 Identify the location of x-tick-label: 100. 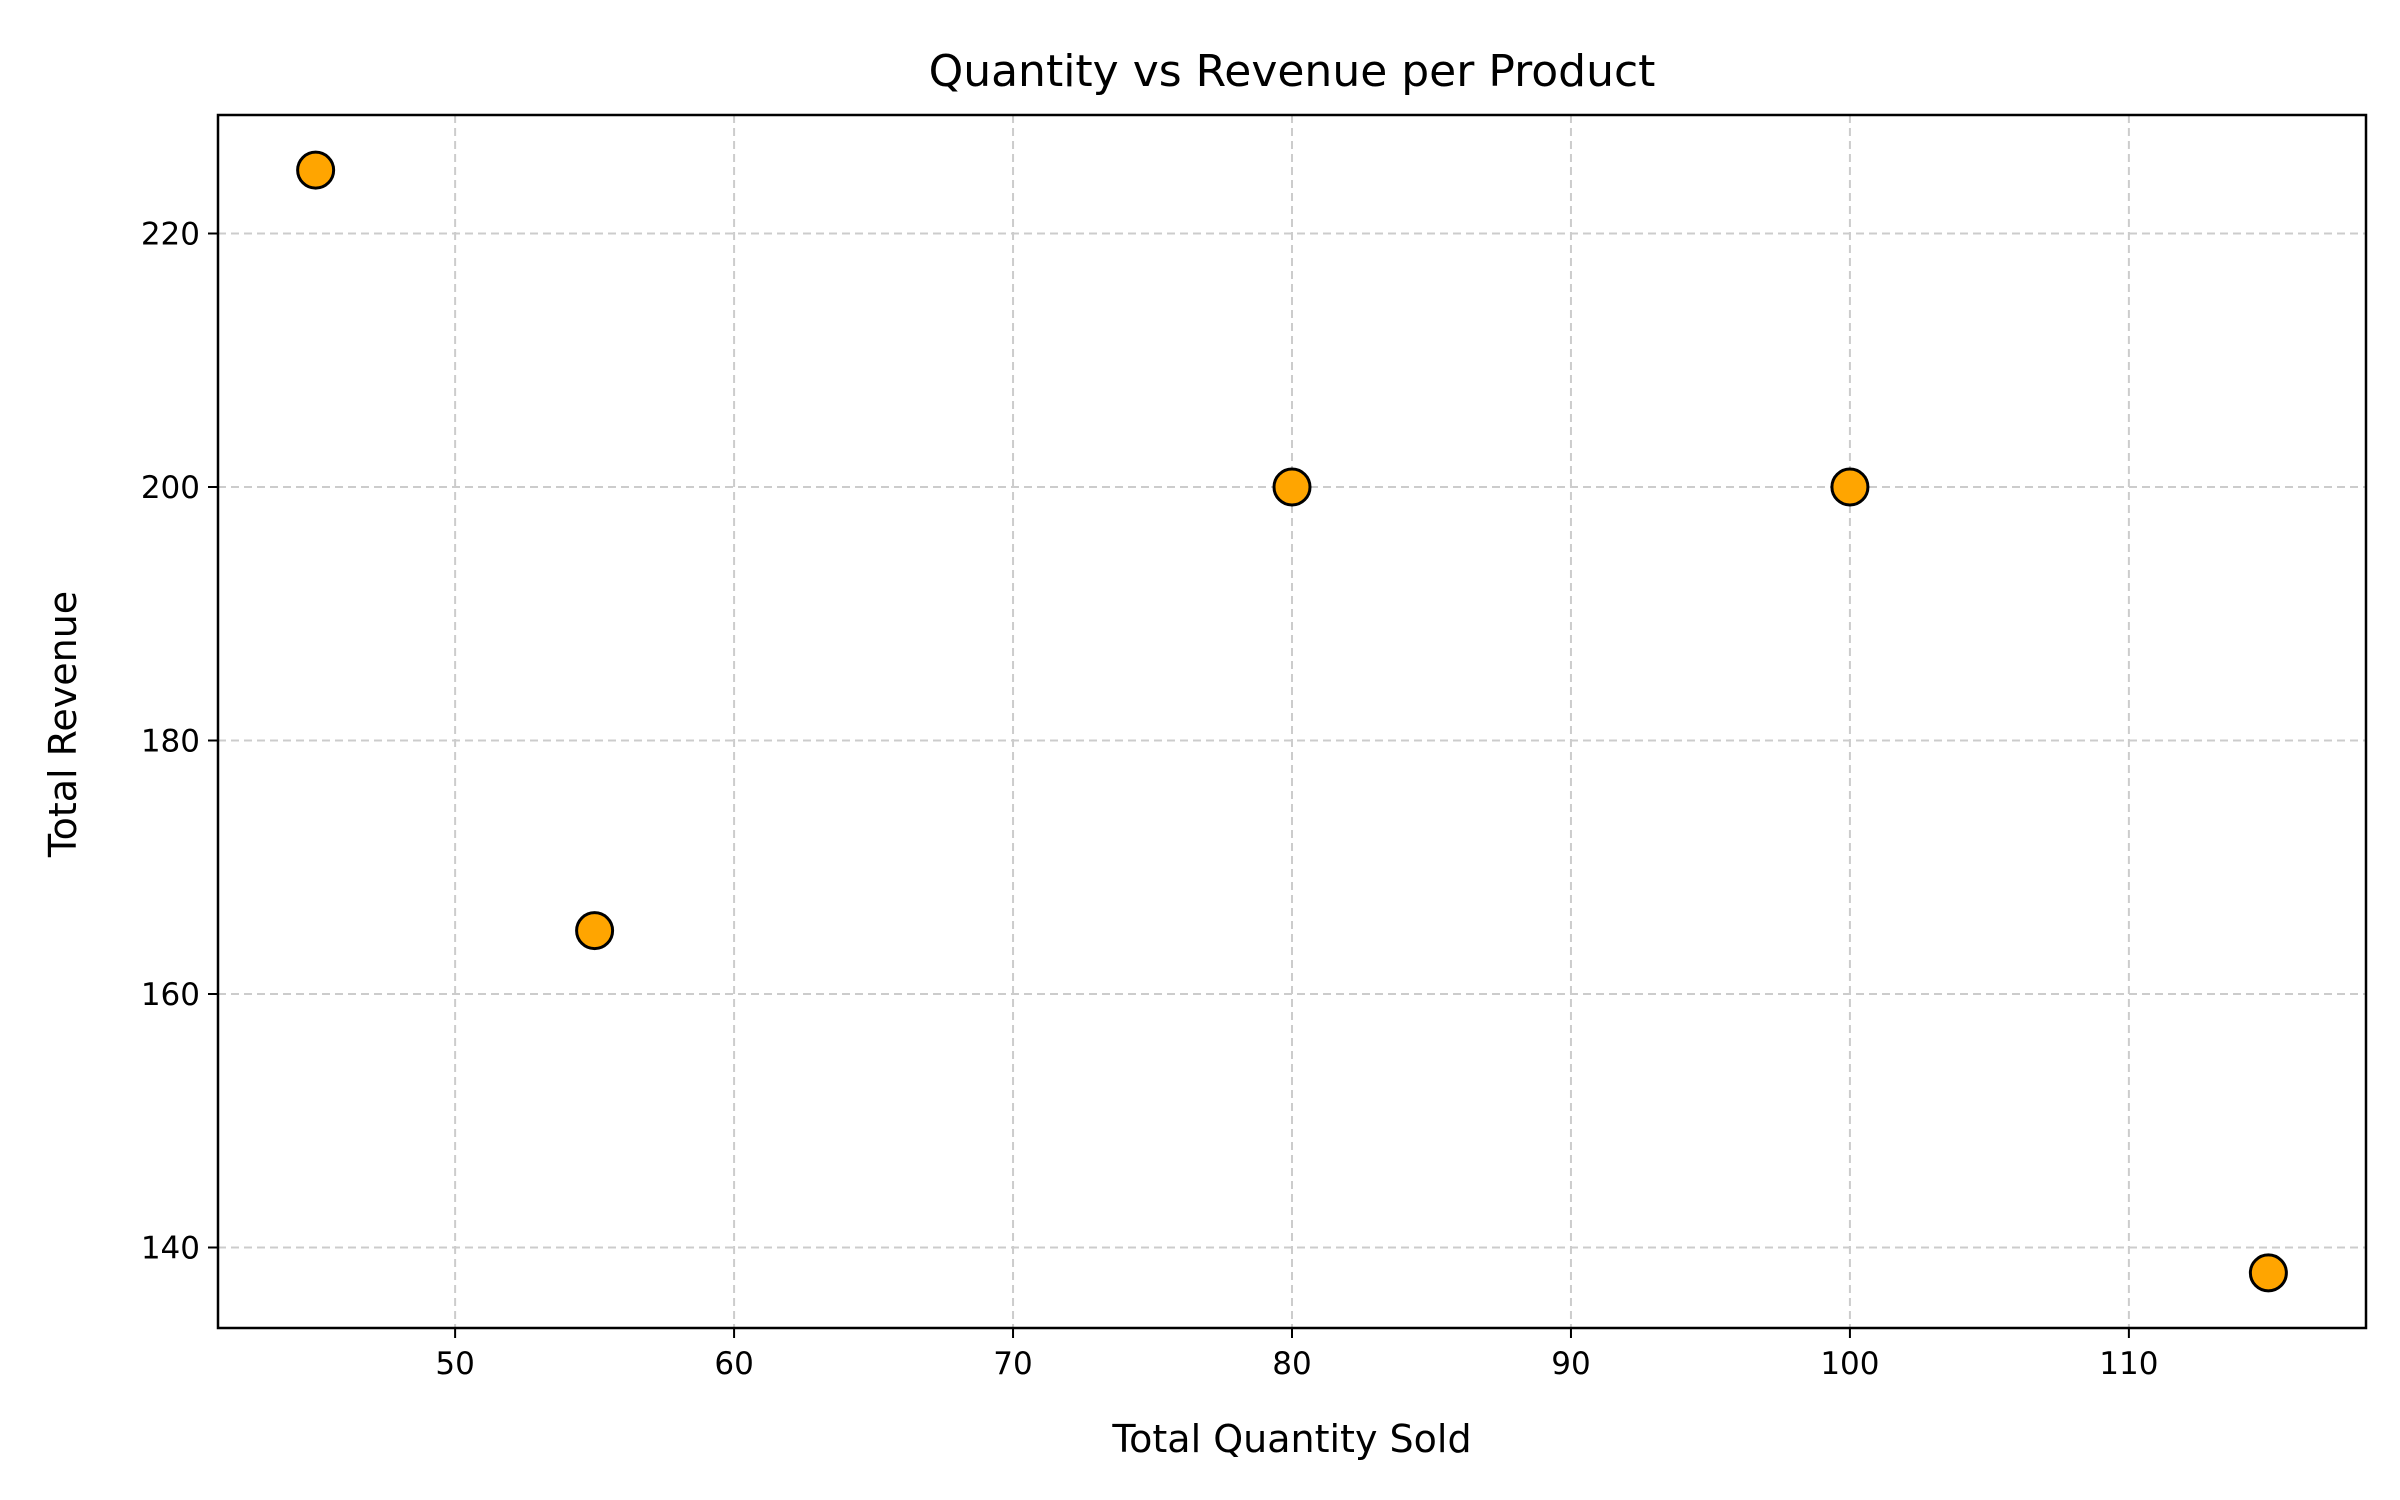
(1849, 1364).